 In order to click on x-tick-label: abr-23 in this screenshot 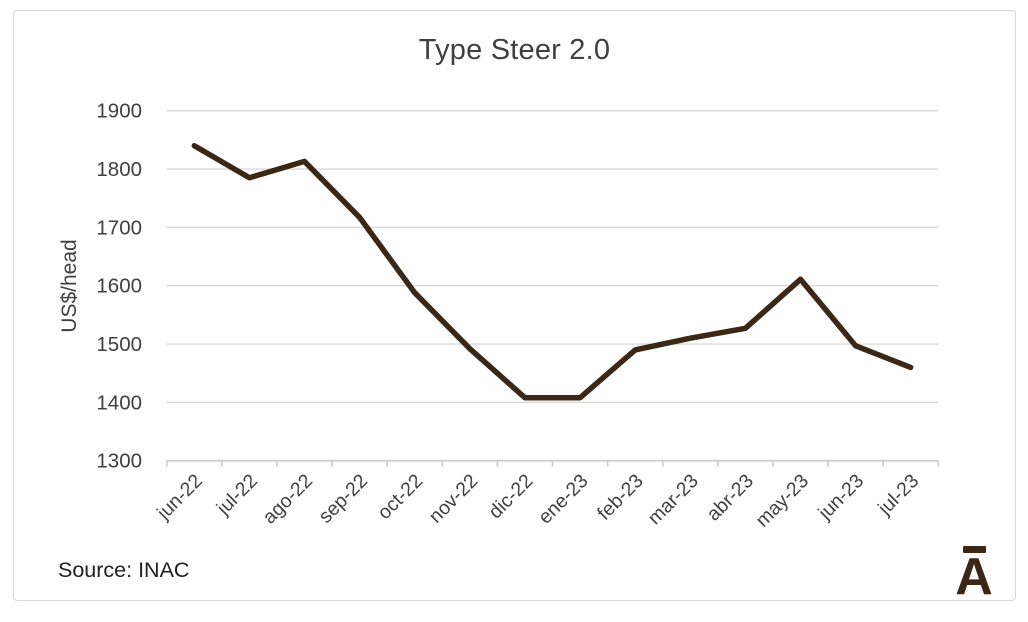, I will do `click(730, 497)`.